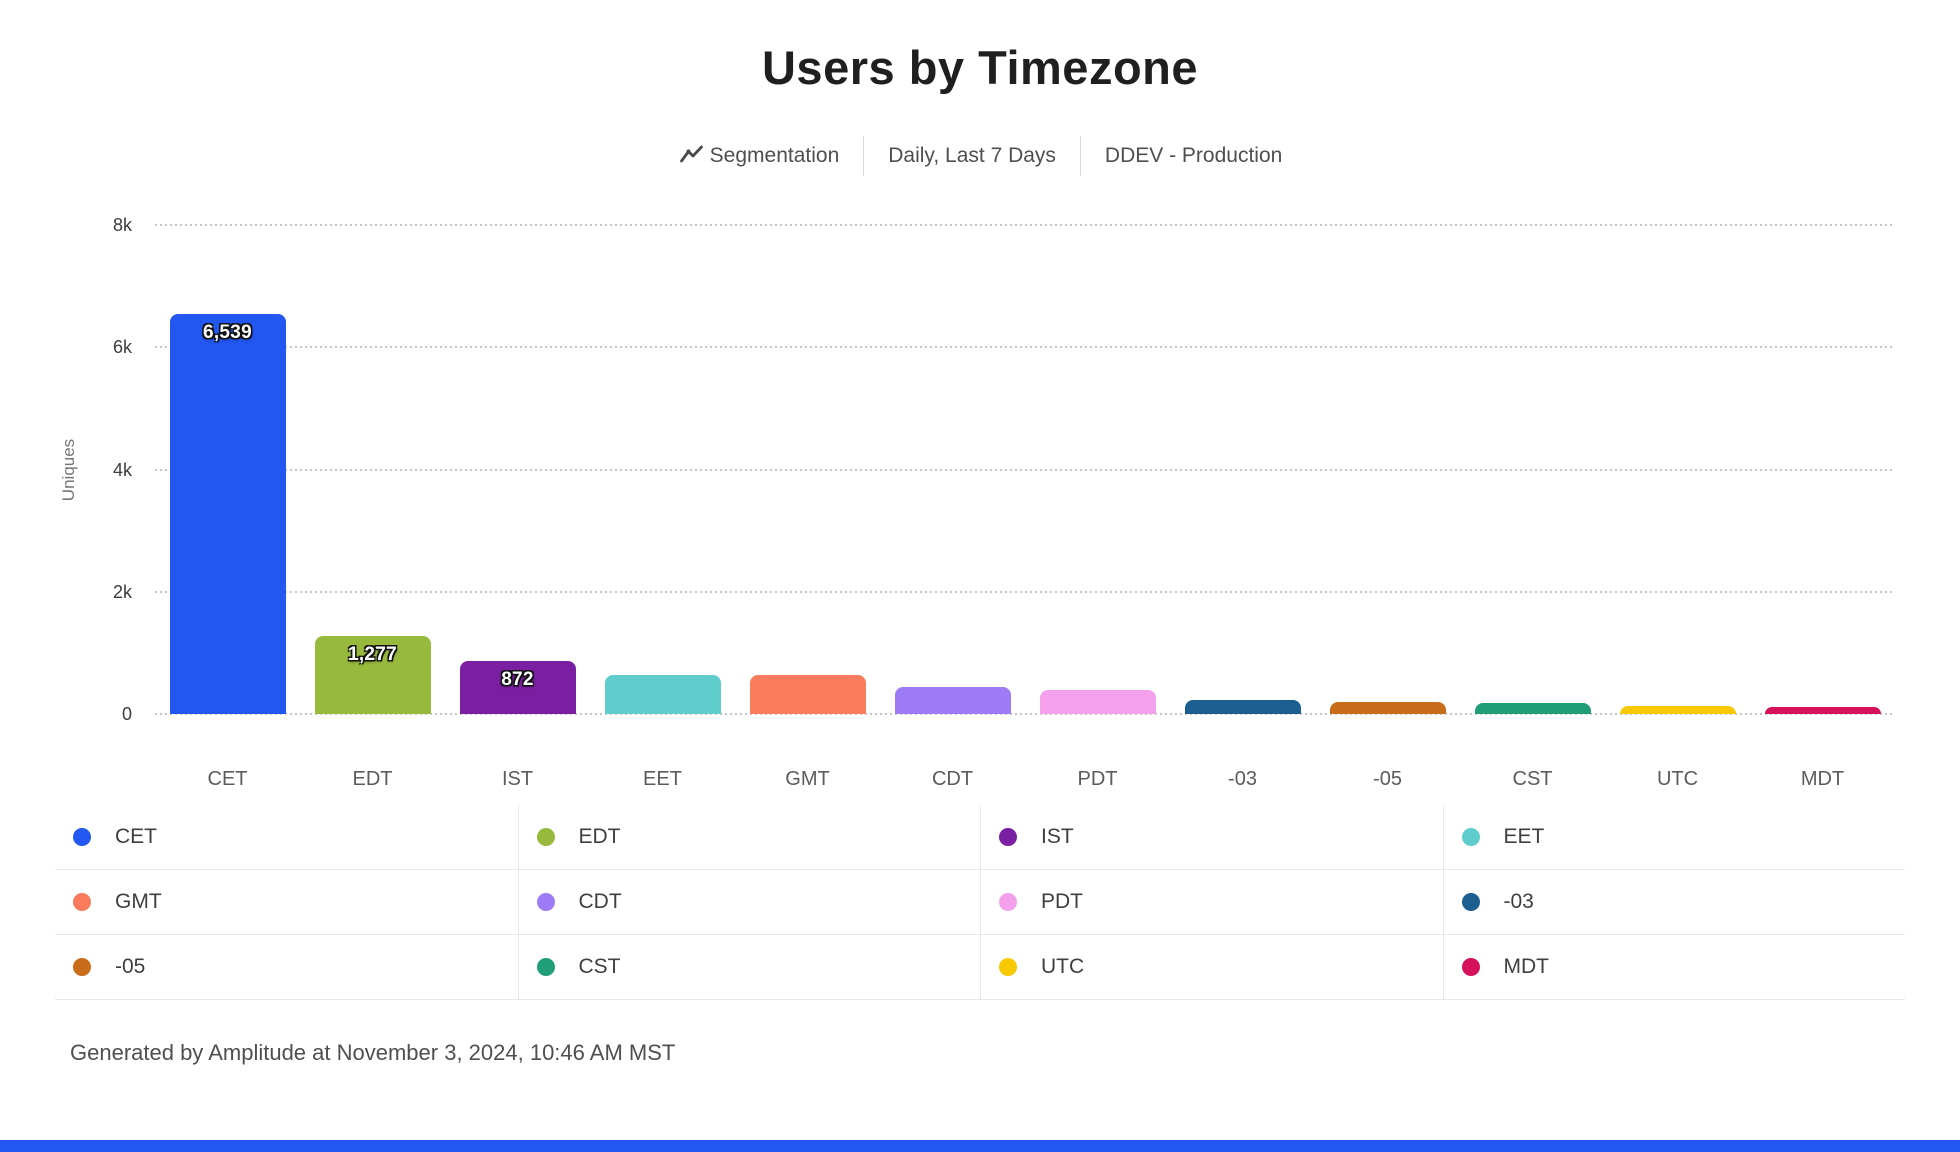 This screenshot has height=1152, width=1960. Describe the element at coordinates (1677, 710) in the screenshot. I see `bar-UTC` at that location.